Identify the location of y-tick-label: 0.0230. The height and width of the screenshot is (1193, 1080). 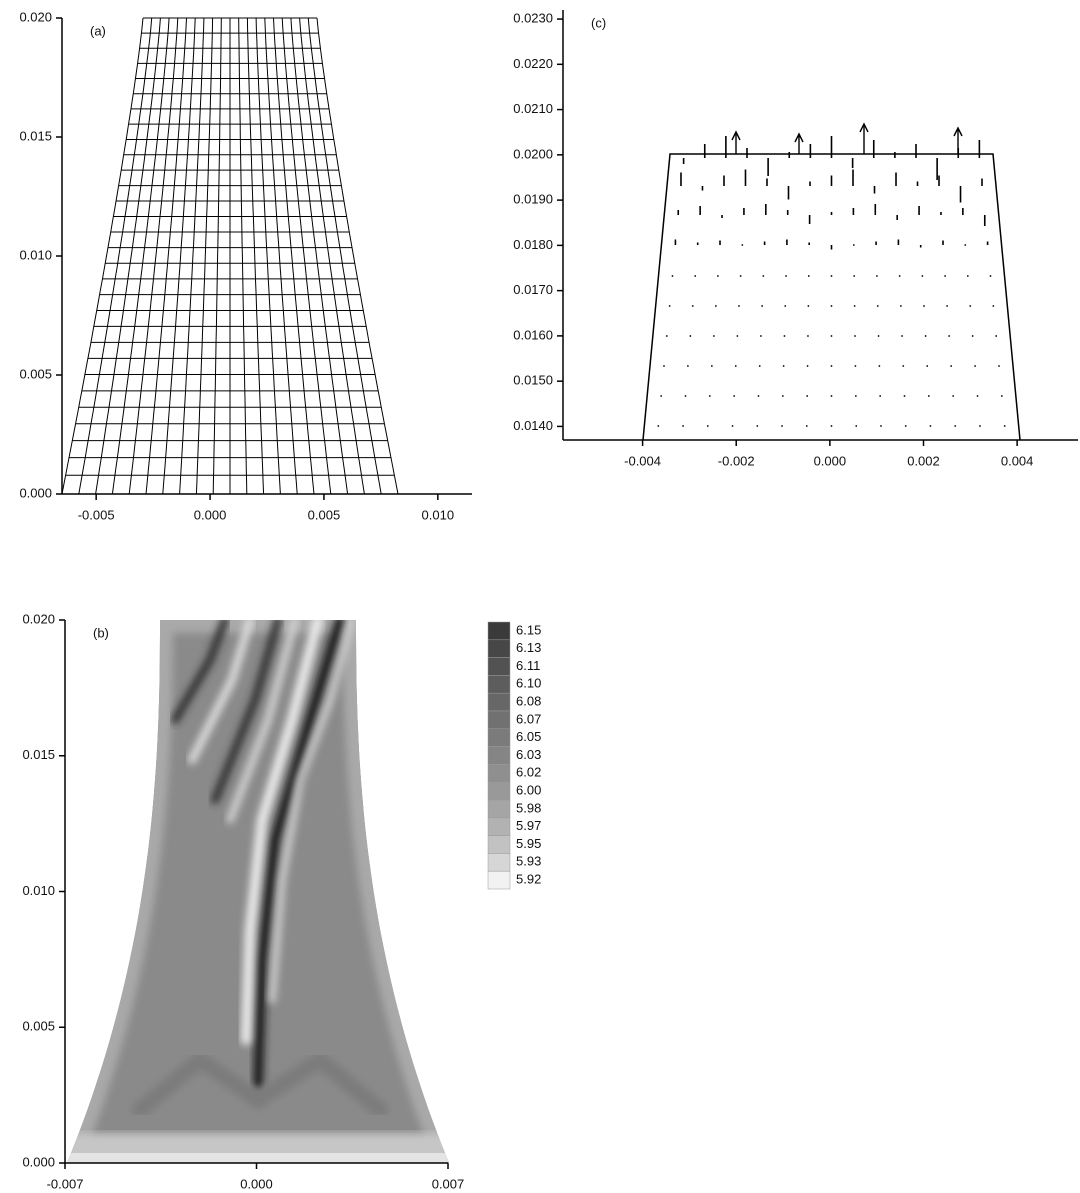
(533, 17).